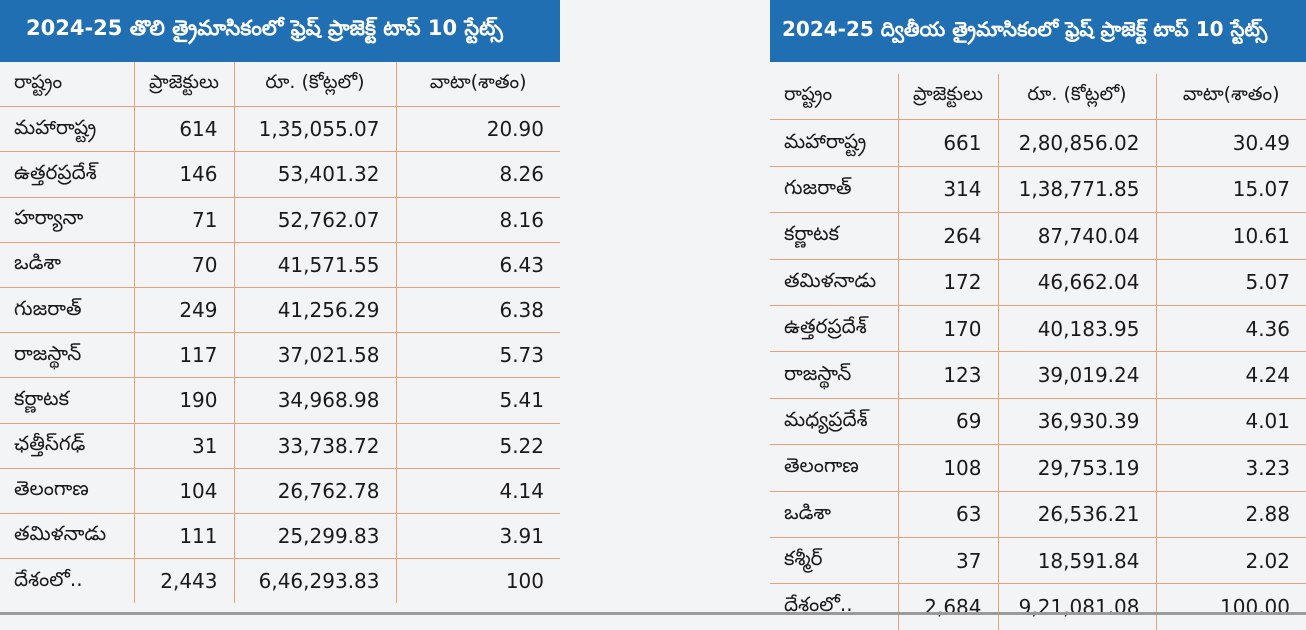  What do you see at coordinates (315, 536) in the screenshot?
I see `value-cell: 25,299.83` at bounding box center [315, 536].